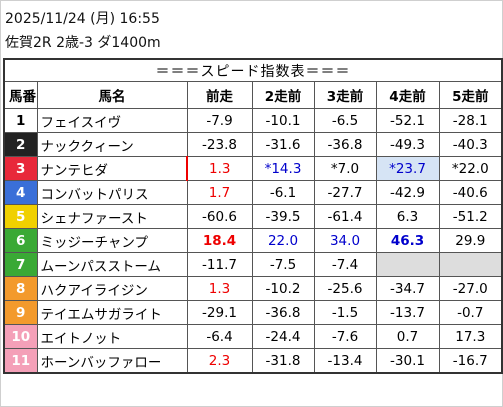 This screenshot has width=503, height=407. I want to click on speed-index: -52.1, so click(407, 120).